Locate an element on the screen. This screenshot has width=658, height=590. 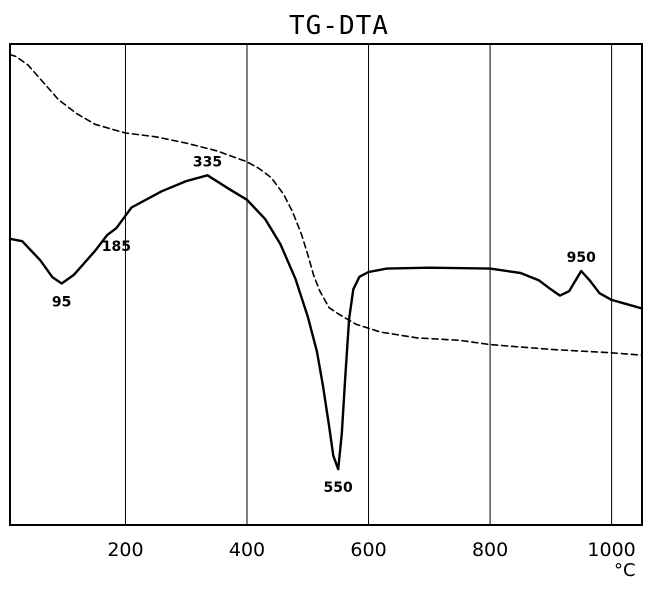
annotation-335: 335 is located at coordinates (207, 162).